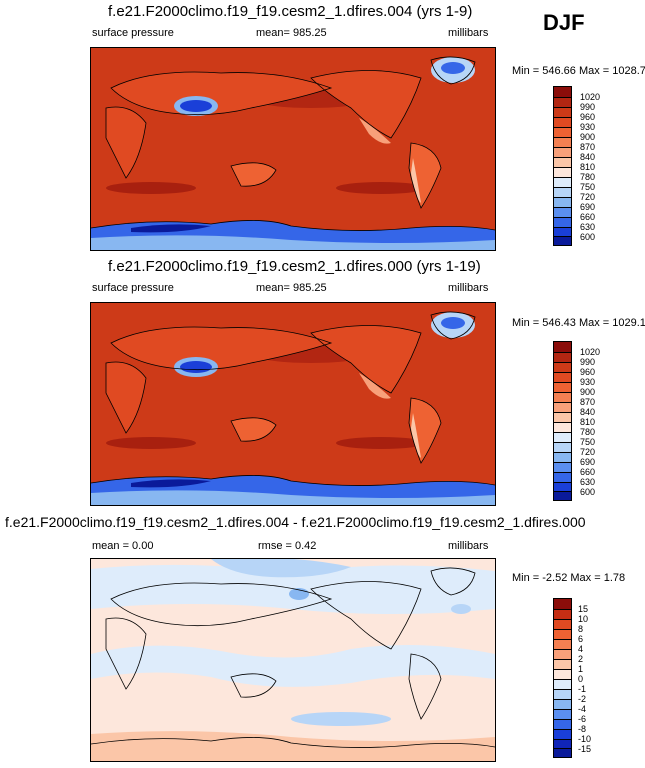 The width and height of the screenshot is (645, 768). Describe the element at coordinates (588, 392) in the screenshot. I see `panel-2-colorbar-label: 900` at that location.